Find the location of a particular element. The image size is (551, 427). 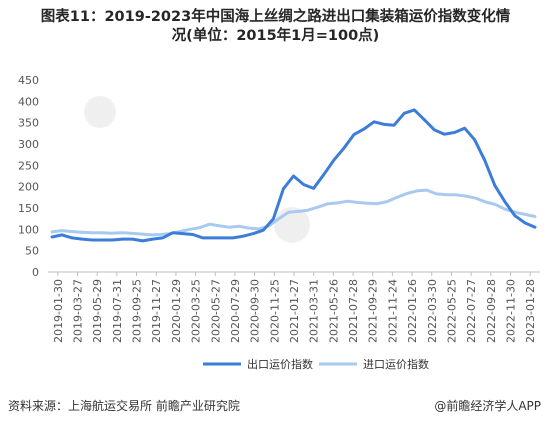

y-tick-label: 150 is located at coordinates (28, 208).